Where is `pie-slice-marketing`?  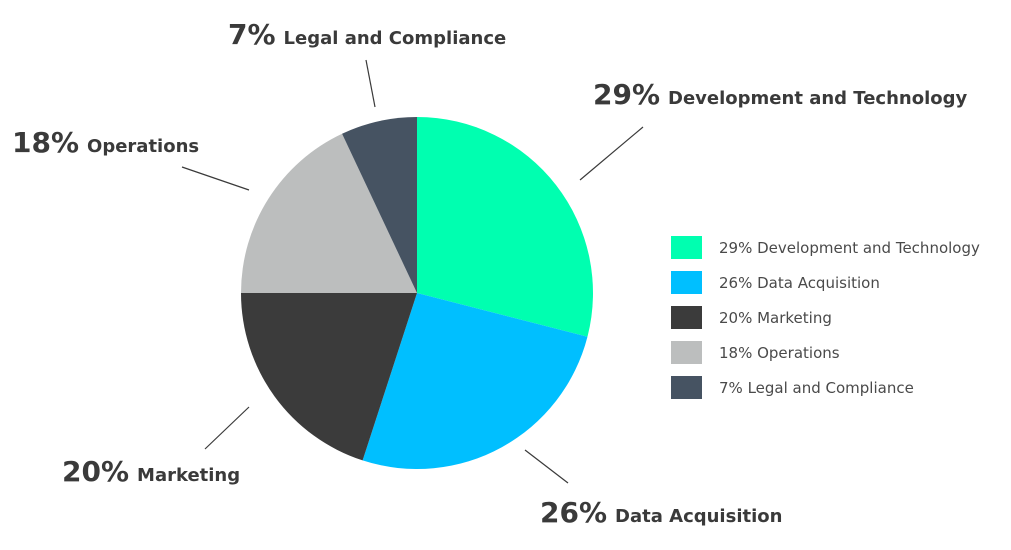 pie-slice-marketing is located at coordinates (329, 377).